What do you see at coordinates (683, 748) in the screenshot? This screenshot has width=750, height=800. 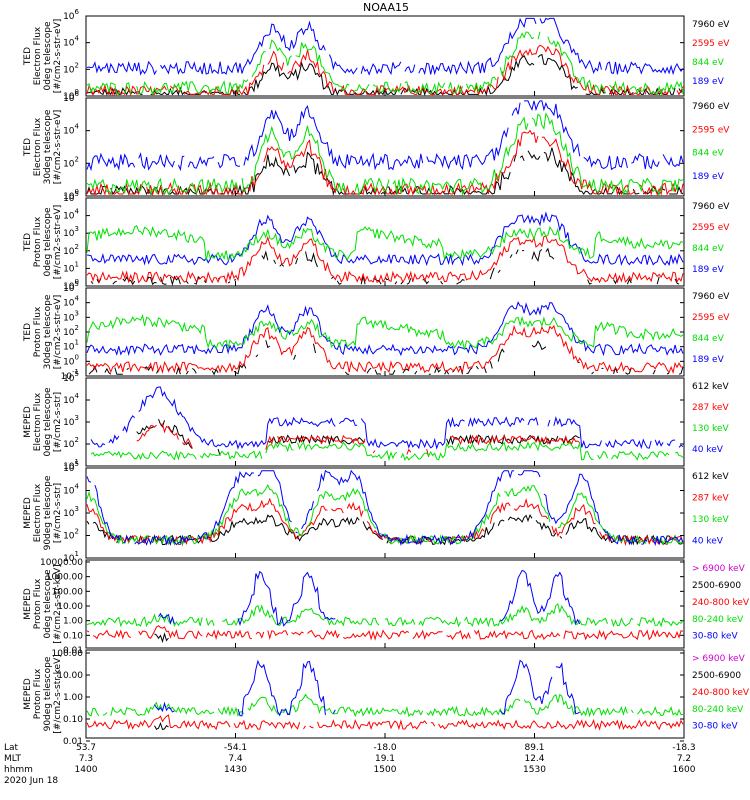 I see `x-tick-label-lat: -18.3` at bounding box center [683, 748].